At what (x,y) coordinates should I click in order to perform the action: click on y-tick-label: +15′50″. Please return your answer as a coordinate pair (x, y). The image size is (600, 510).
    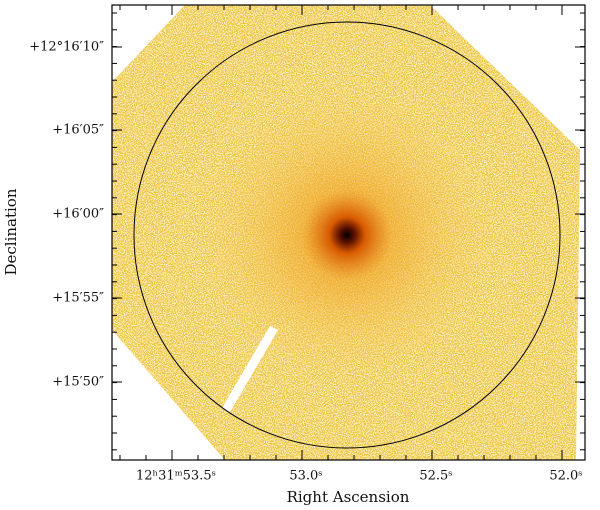
    Looking at the image, I should click on (78, 382).